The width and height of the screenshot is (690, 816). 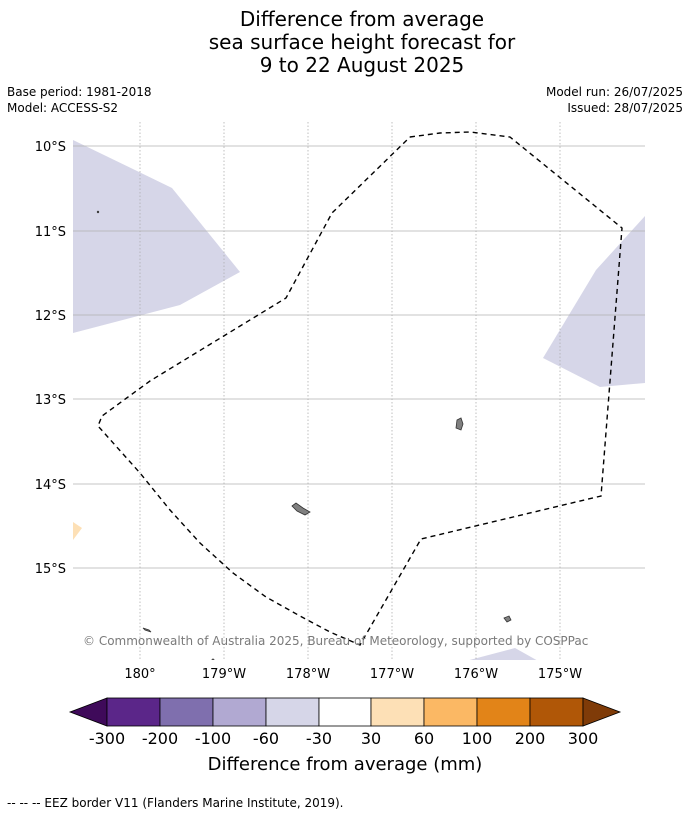 What do you see at coordinates (362, 42) in the screenshot?
I see `title-line-2: sea surface height forecast for` at bounding box center [362, 42].